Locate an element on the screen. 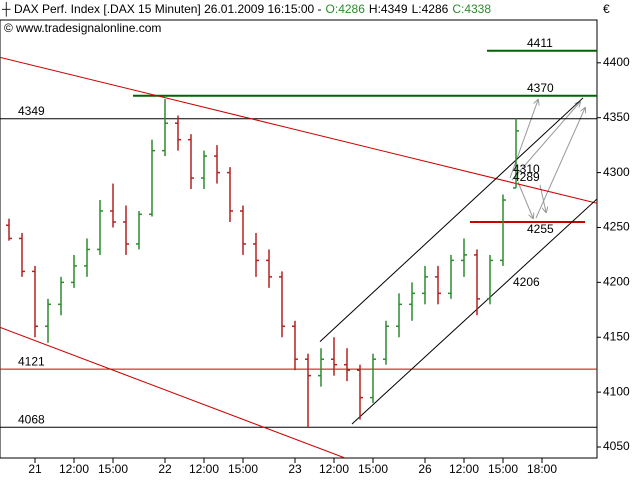 The image size is (640, 480). level-label: 4411 is located at coordinates (540, 43).